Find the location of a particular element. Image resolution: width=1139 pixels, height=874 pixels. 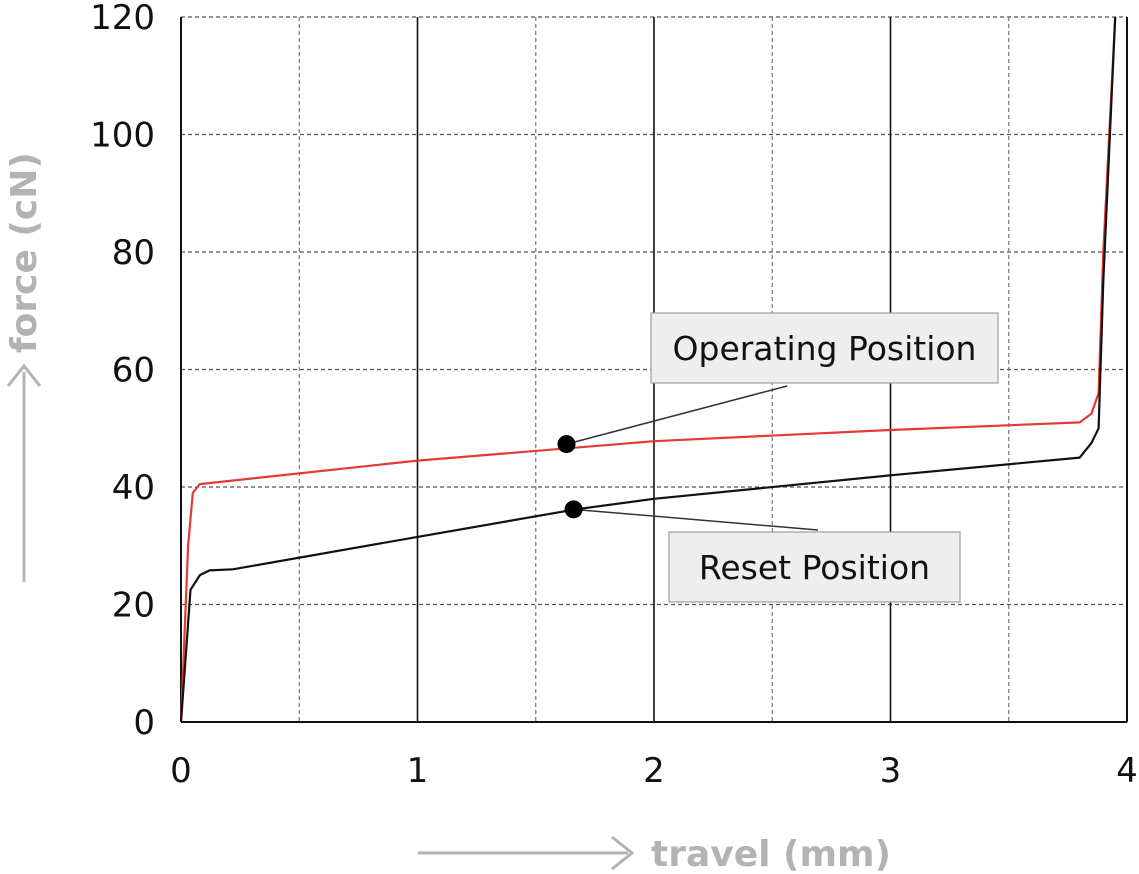

y-tick-labels: 0 20 40 60 80 100 120 is located at coordinates (122, 371).